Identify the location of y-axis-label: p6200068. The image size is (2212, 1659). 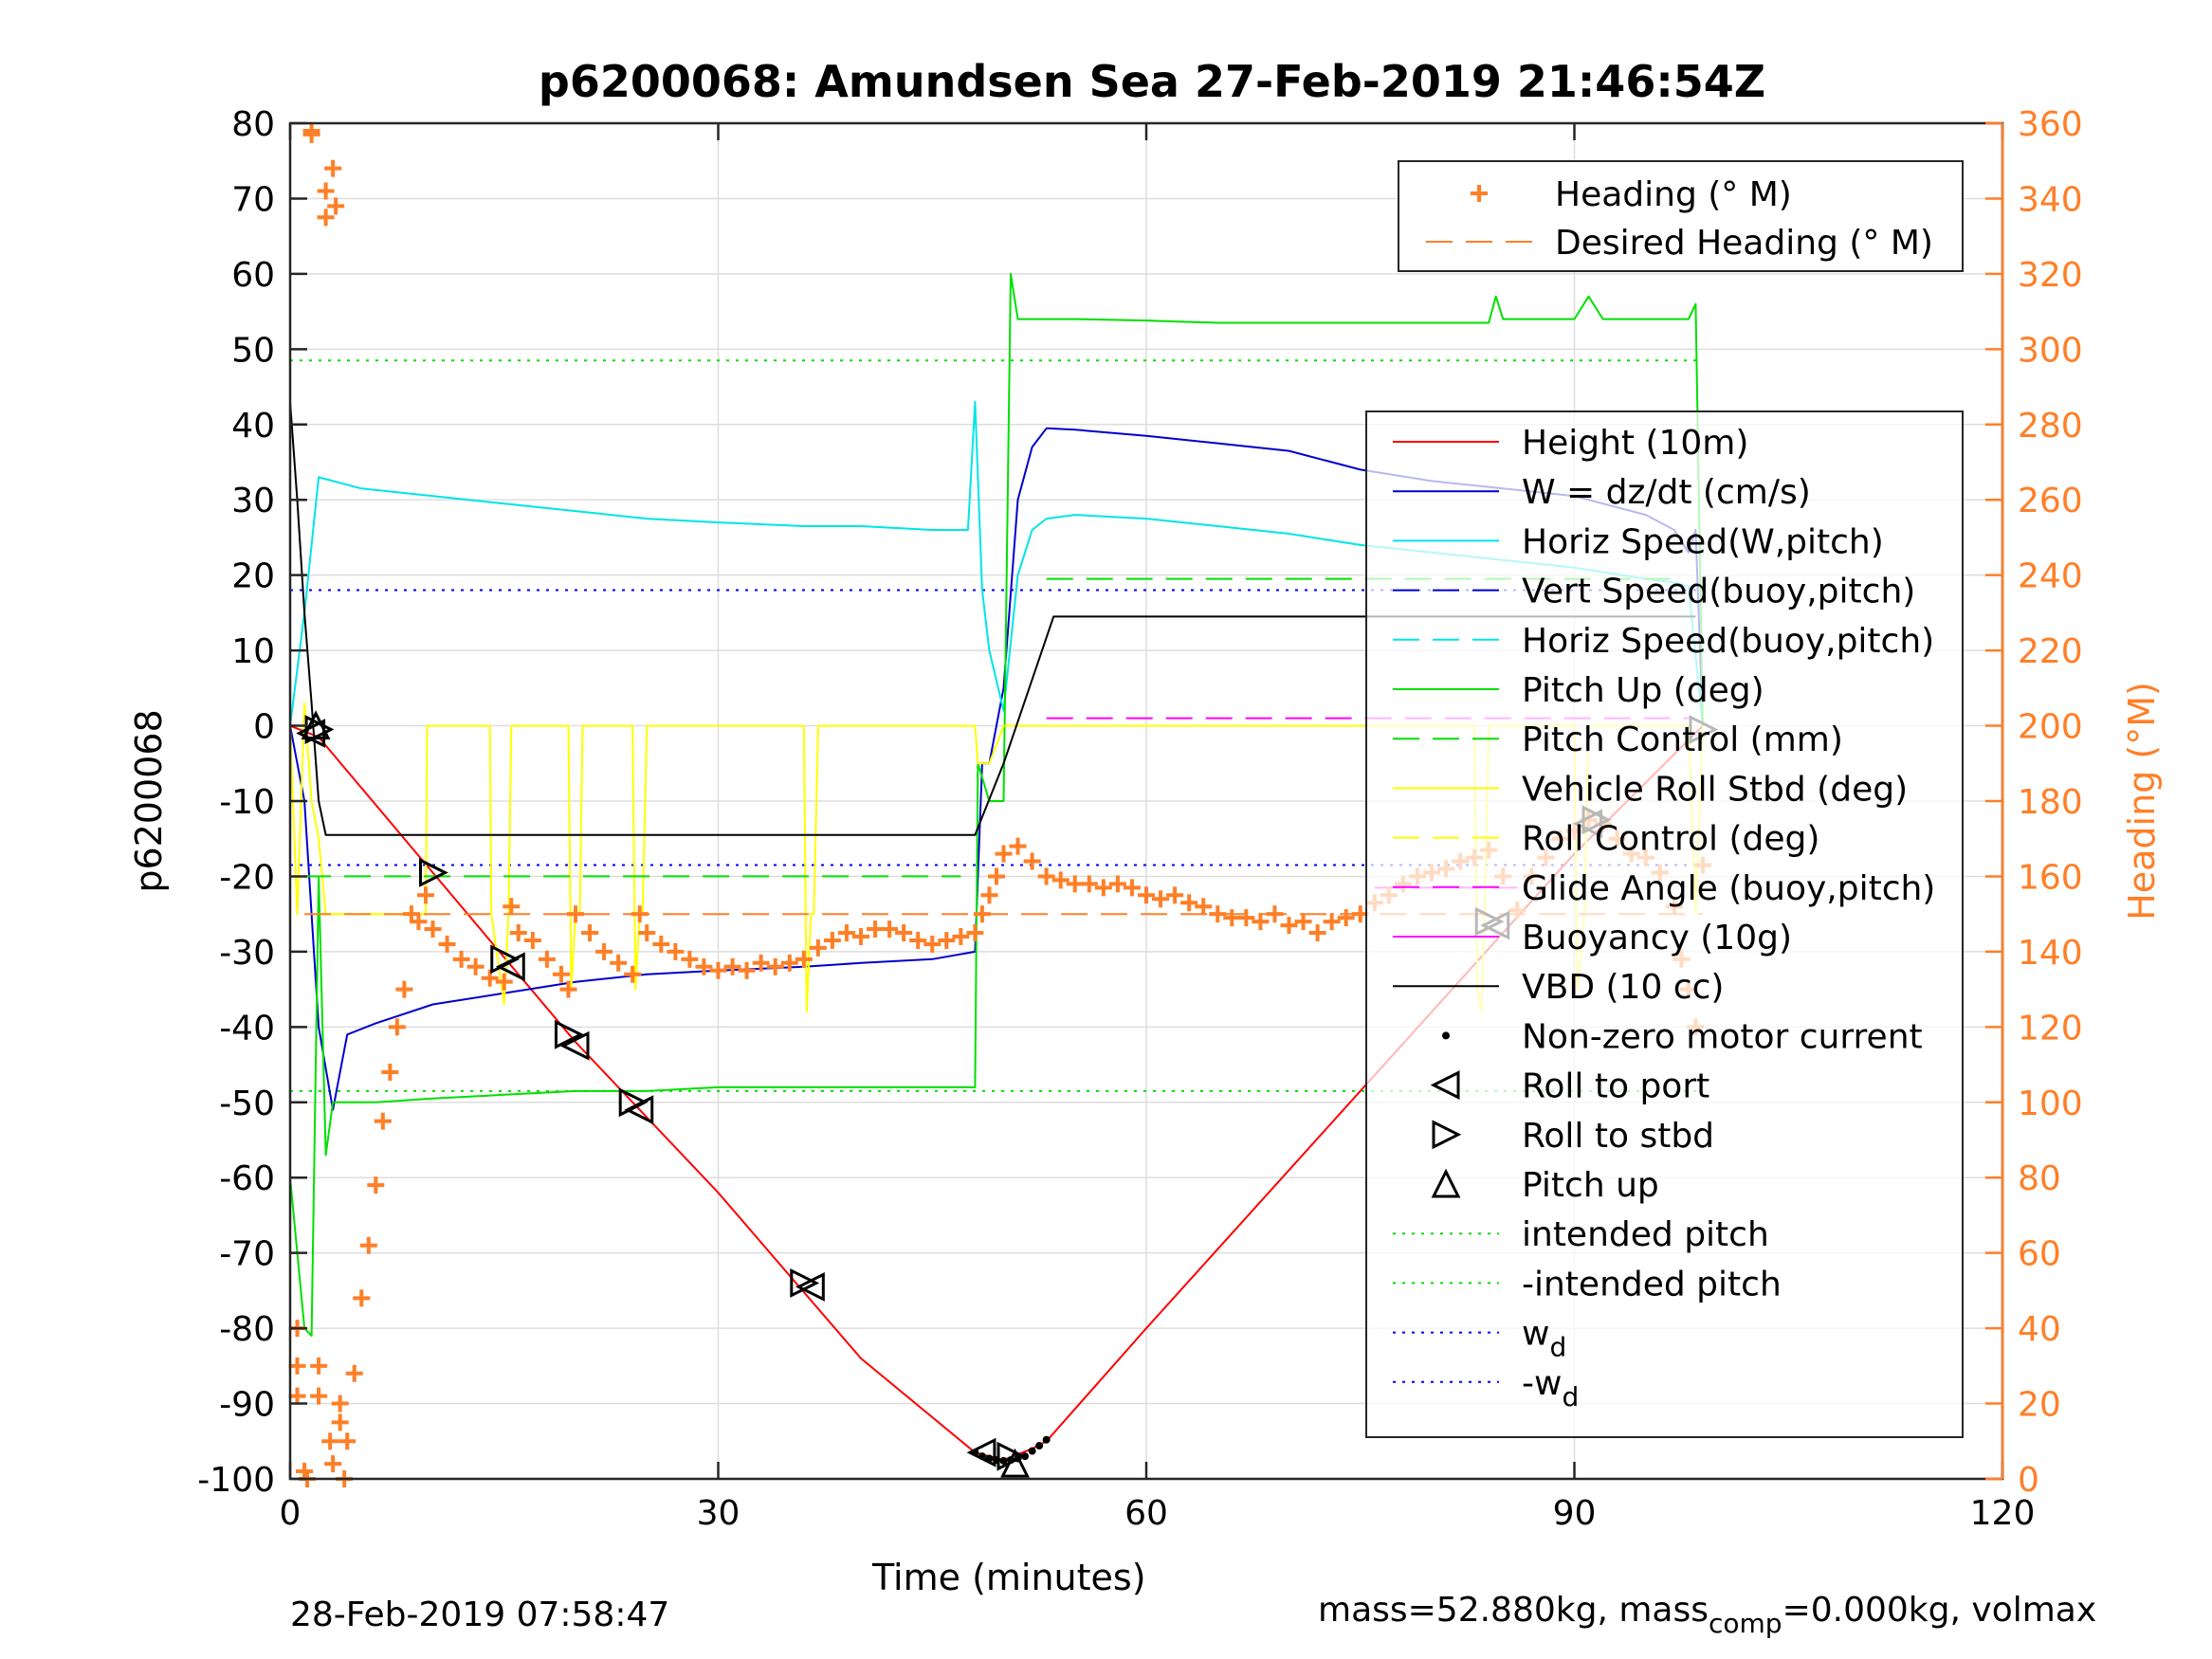
(149, 800).